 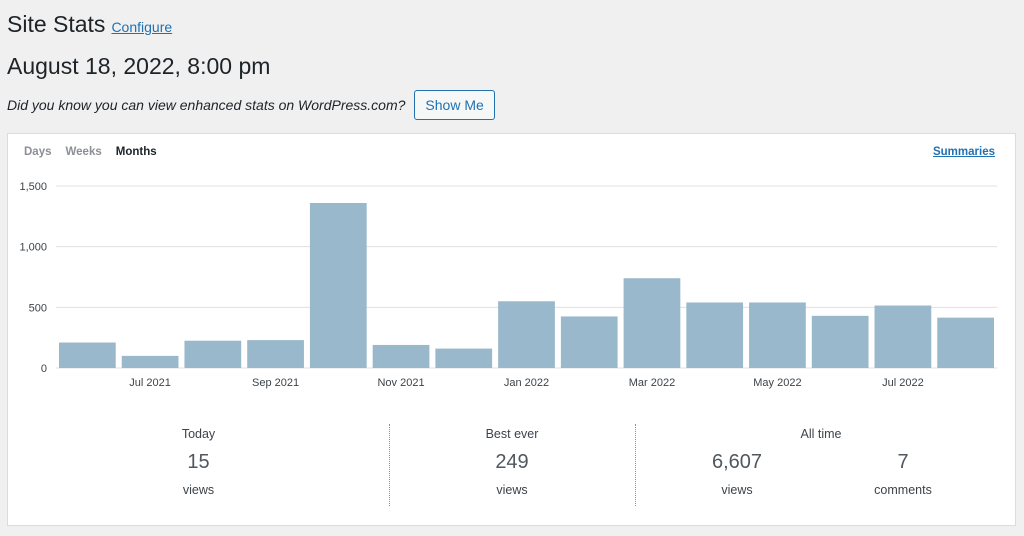 I want to click on header: Site Stats Configure, so click(x=89, y=24).